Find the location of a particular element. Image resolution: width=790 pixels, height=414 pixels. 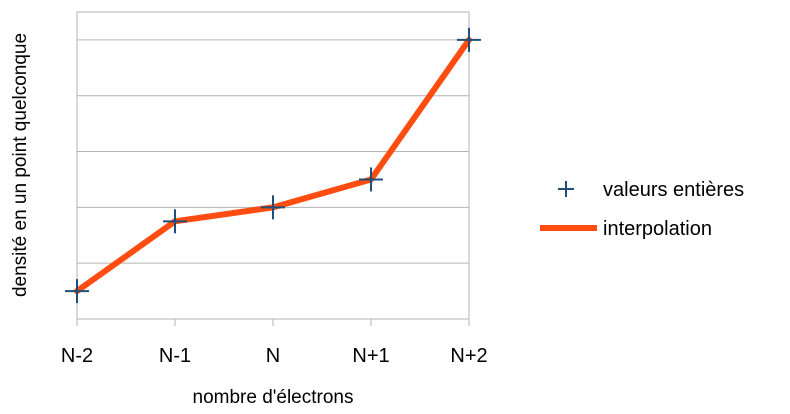

x-tick-label: N is located at coordinates (273, 356).